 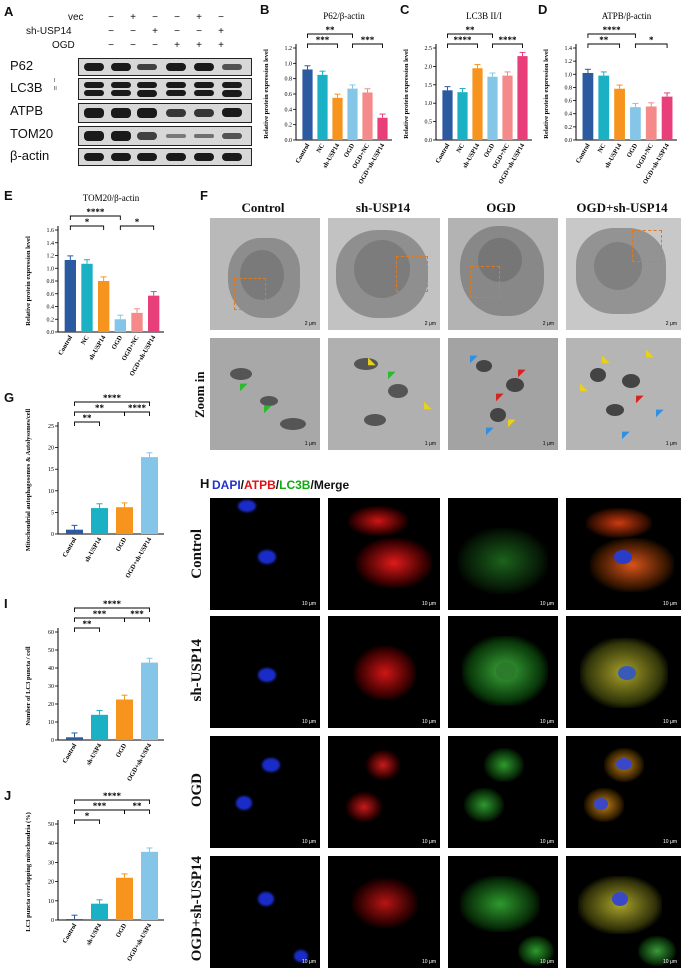 I want to click on em-zoom-control: ◤ ◤ 1 μm, so click(x=265, y=394).